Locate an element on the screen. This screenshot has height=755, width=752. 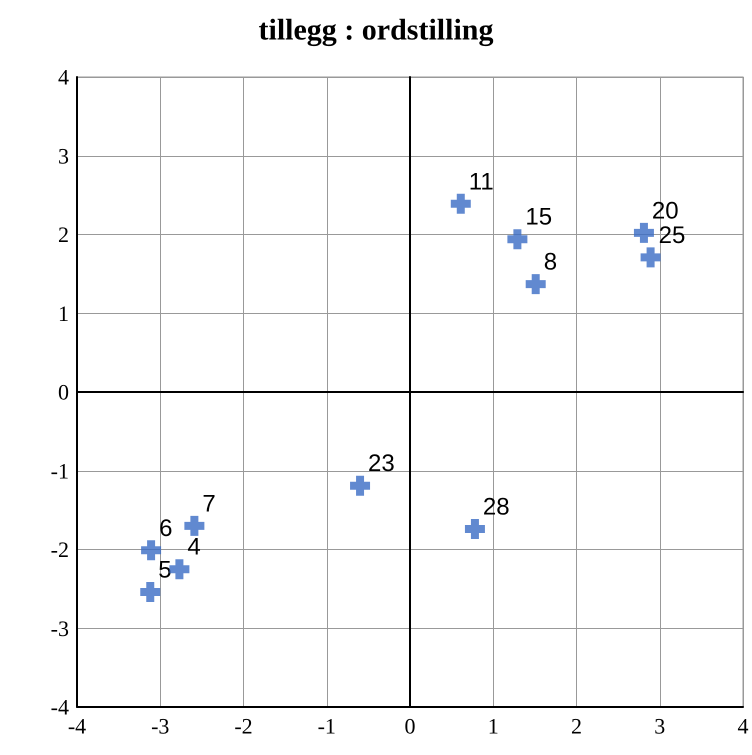
x-tick-label: -3 is located at coordinates (160, 726).